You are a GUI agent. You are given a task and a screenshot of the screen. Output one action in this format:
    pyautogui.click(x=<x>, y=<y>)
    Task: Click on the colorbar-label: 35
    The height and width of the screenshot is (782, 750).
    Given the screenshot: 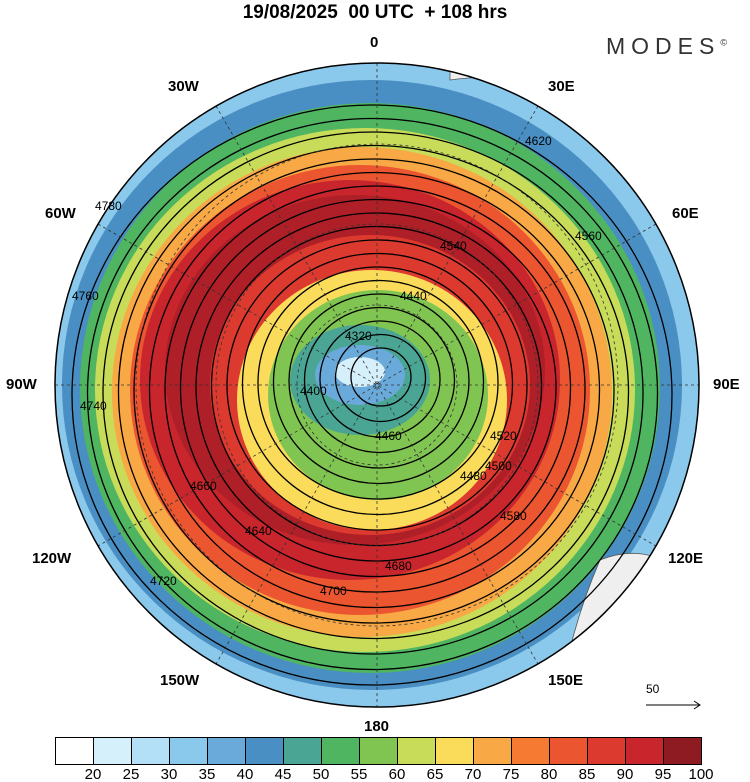 What is the action you would take?
    pyautogui.click(x=207, y=774)
    